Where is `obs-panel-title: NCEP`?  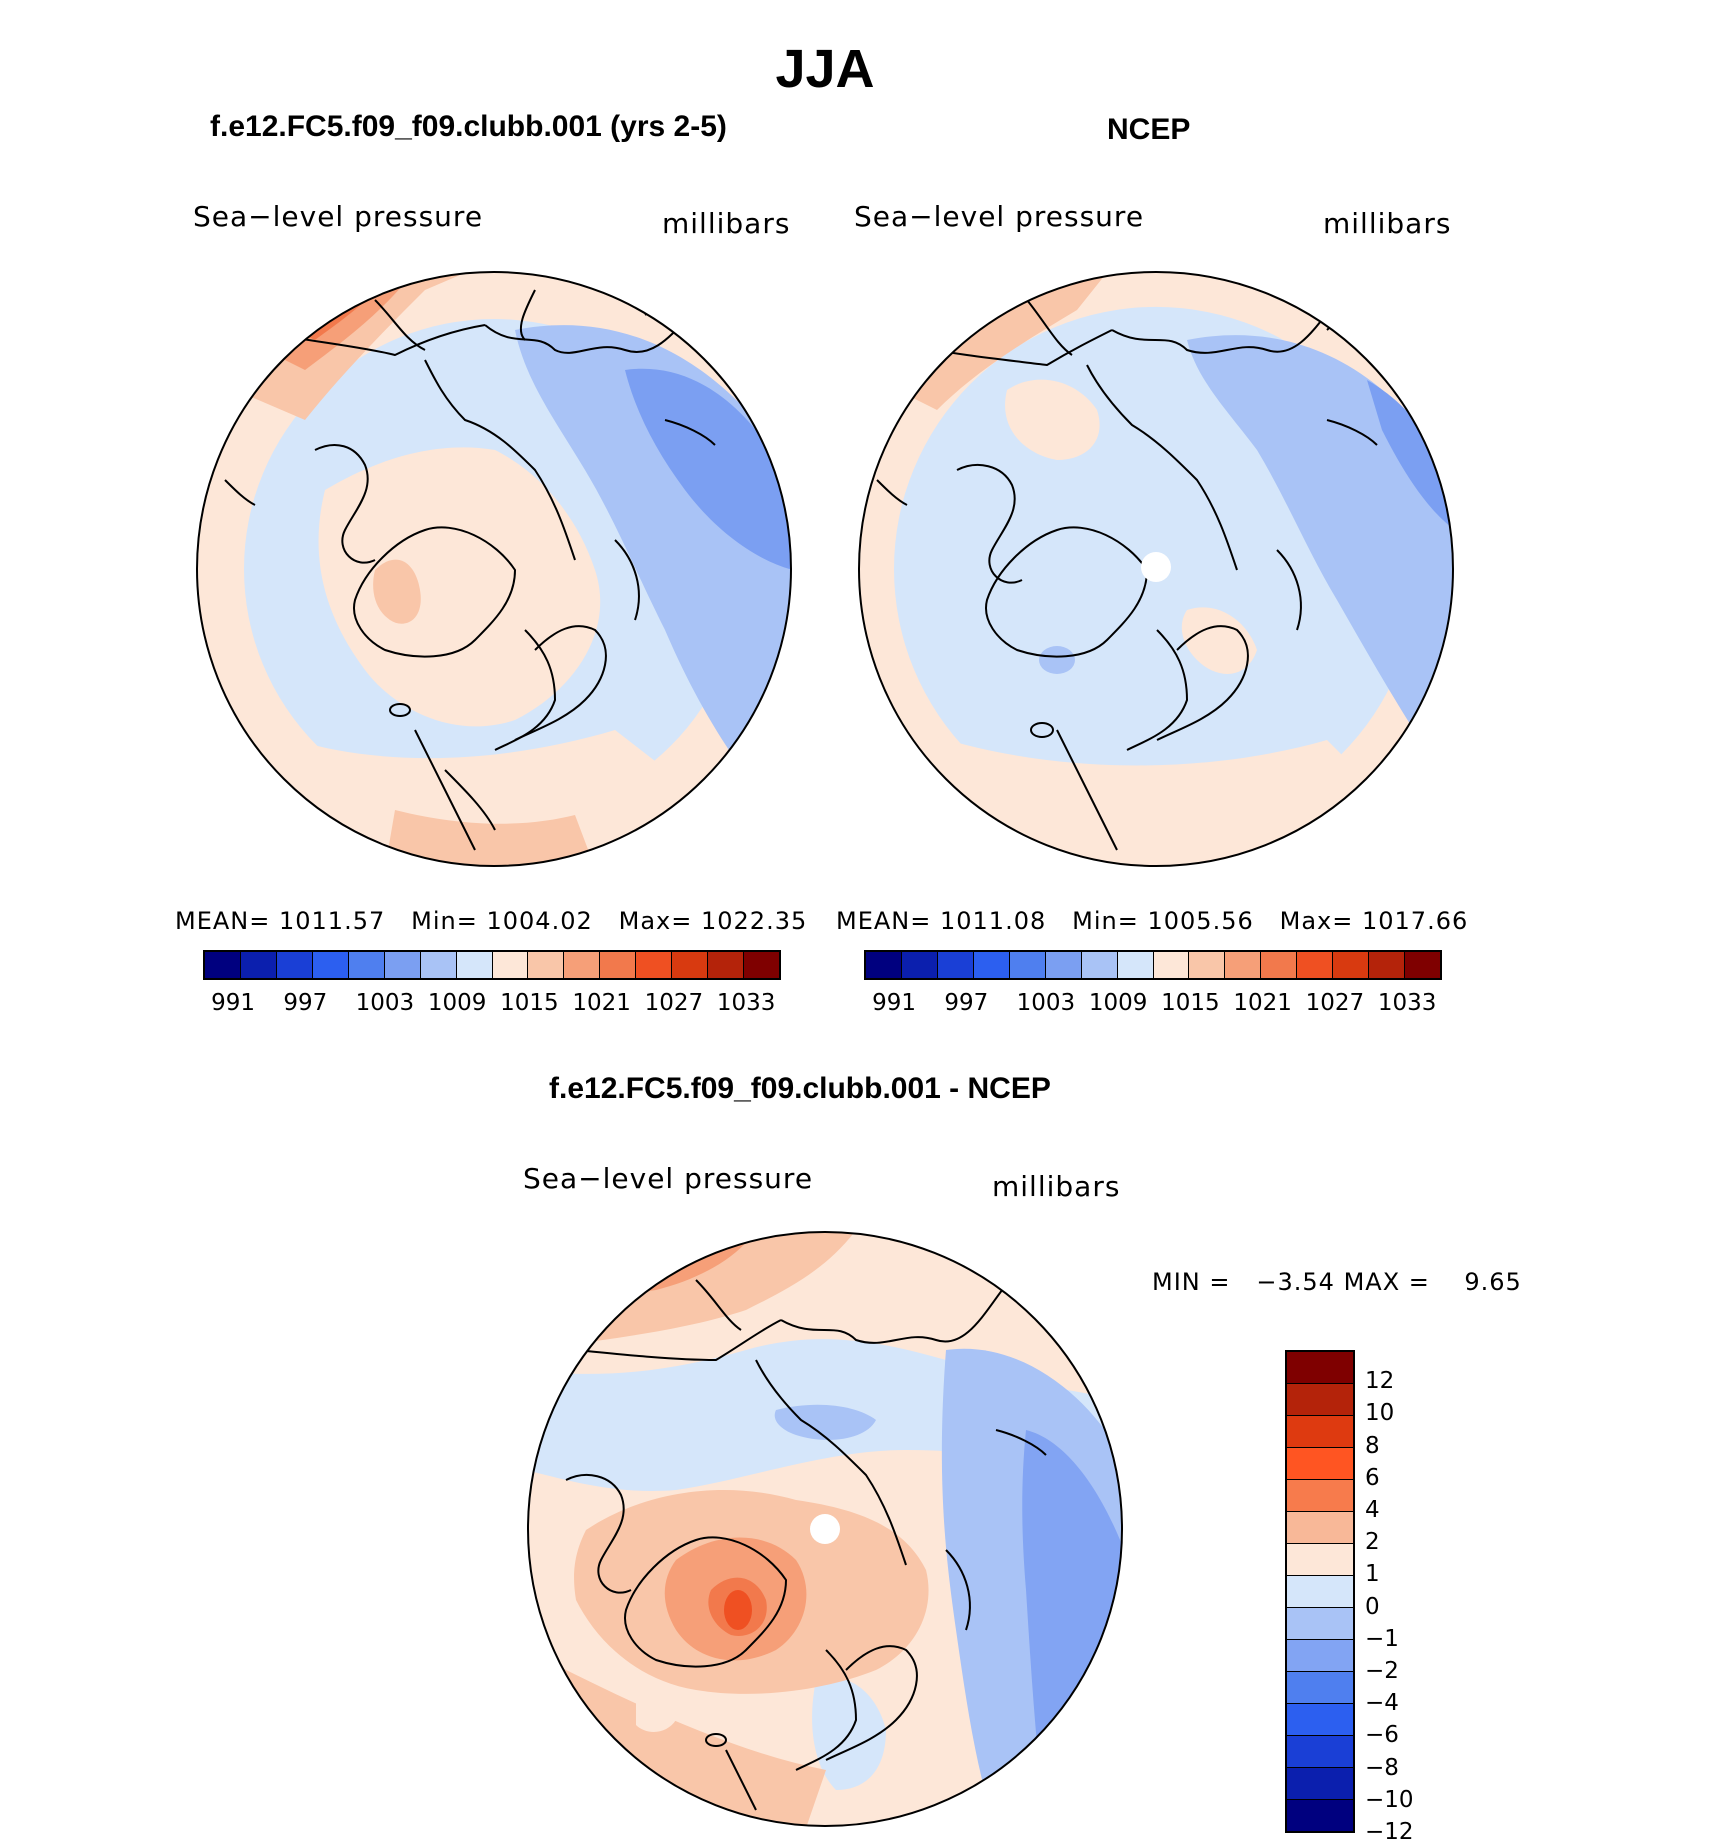 obs-panel-title: NCEP is located at coordinates (1149, 129).